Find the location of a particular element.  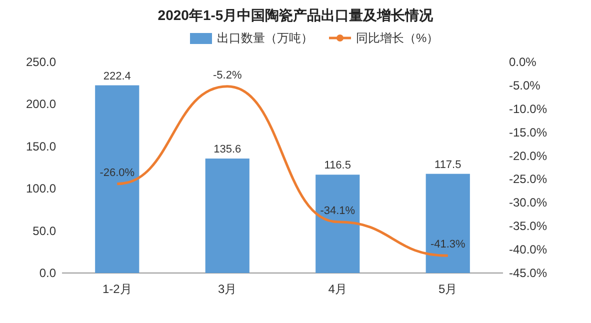

y2-tick-label: -15.0% is located at coordinates (528, 132).